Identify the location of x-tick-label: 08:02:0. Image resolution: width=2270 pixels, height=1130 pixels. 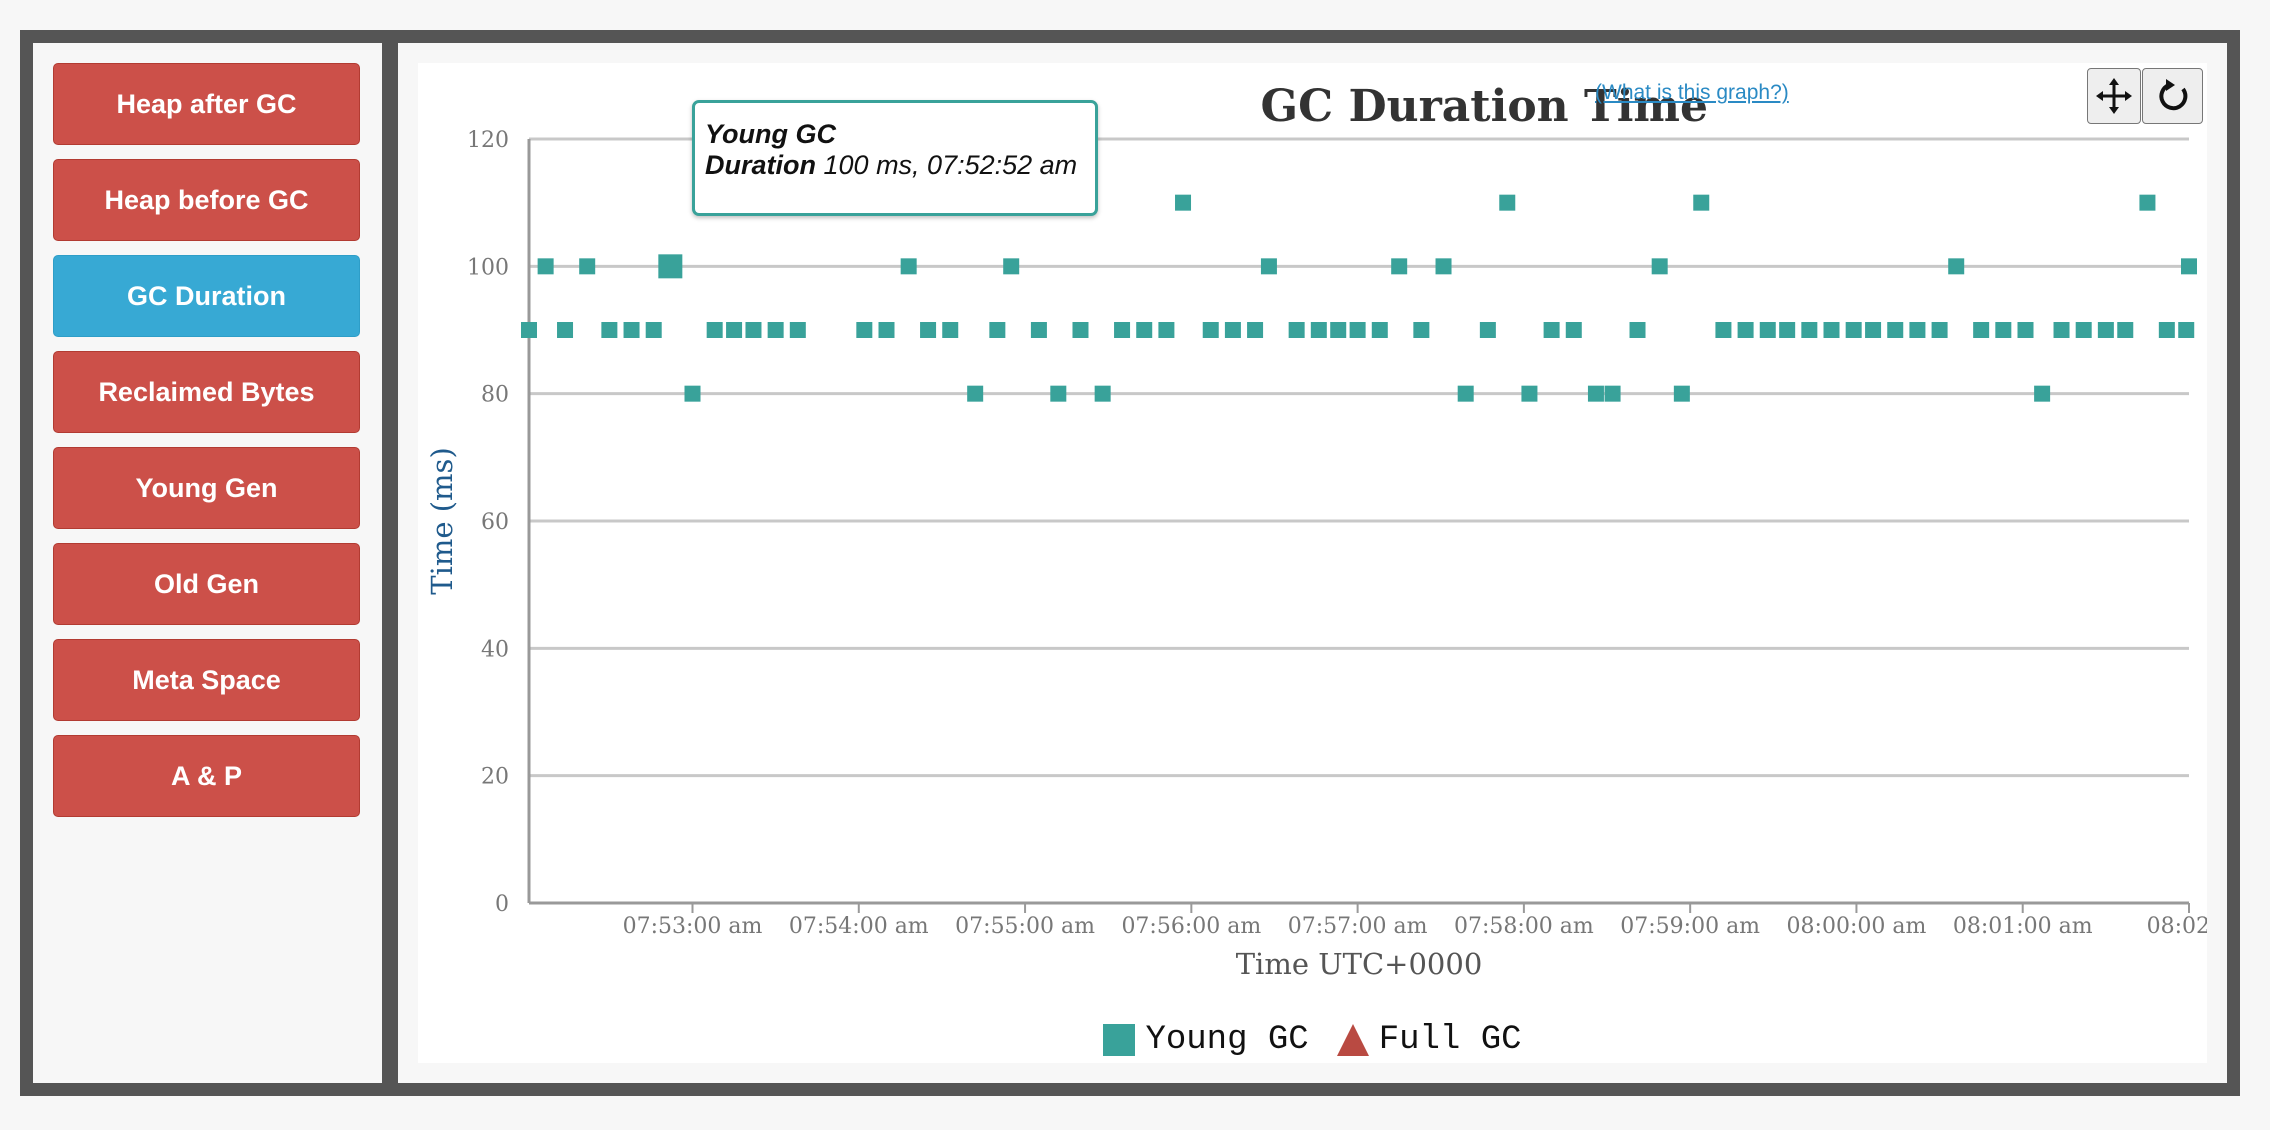
(2177, 926).